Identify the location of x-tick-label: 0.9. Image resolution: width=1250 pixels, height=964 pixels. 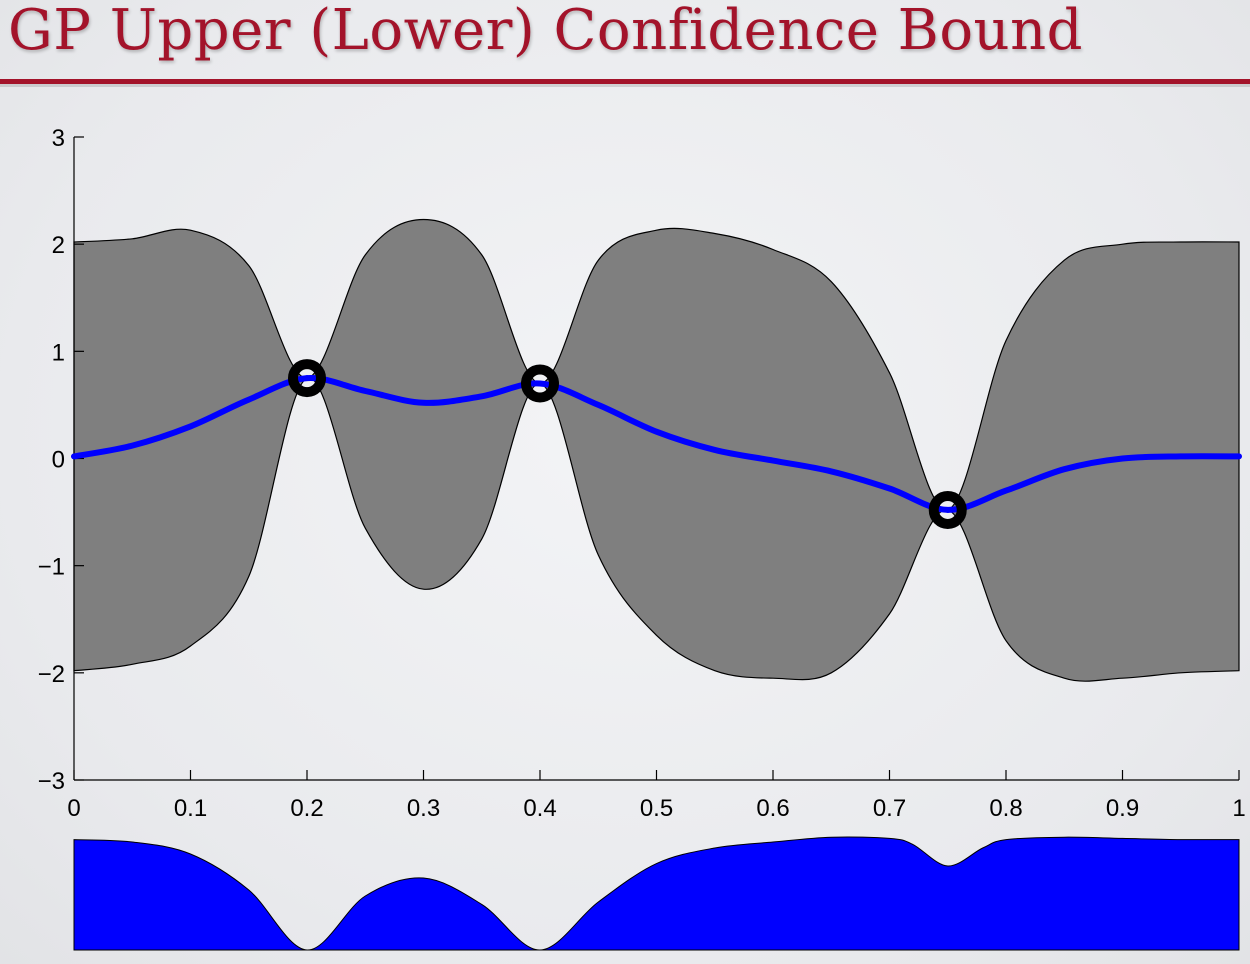
(1122, 808).